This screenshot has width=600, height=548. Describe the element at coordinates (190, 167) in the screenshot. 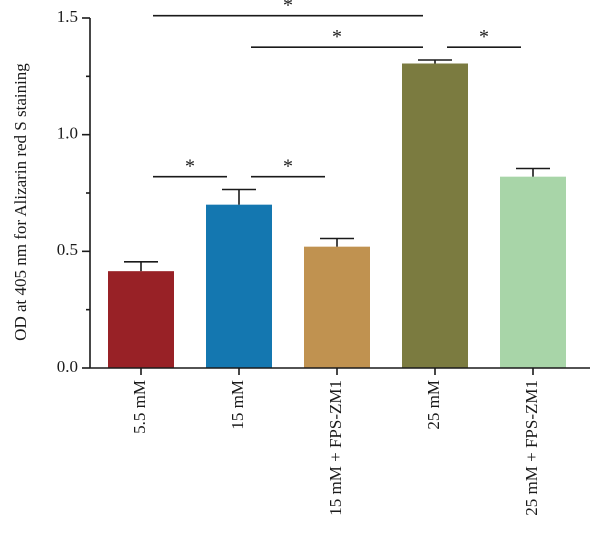

I see `significance-star-1: *` at that location.